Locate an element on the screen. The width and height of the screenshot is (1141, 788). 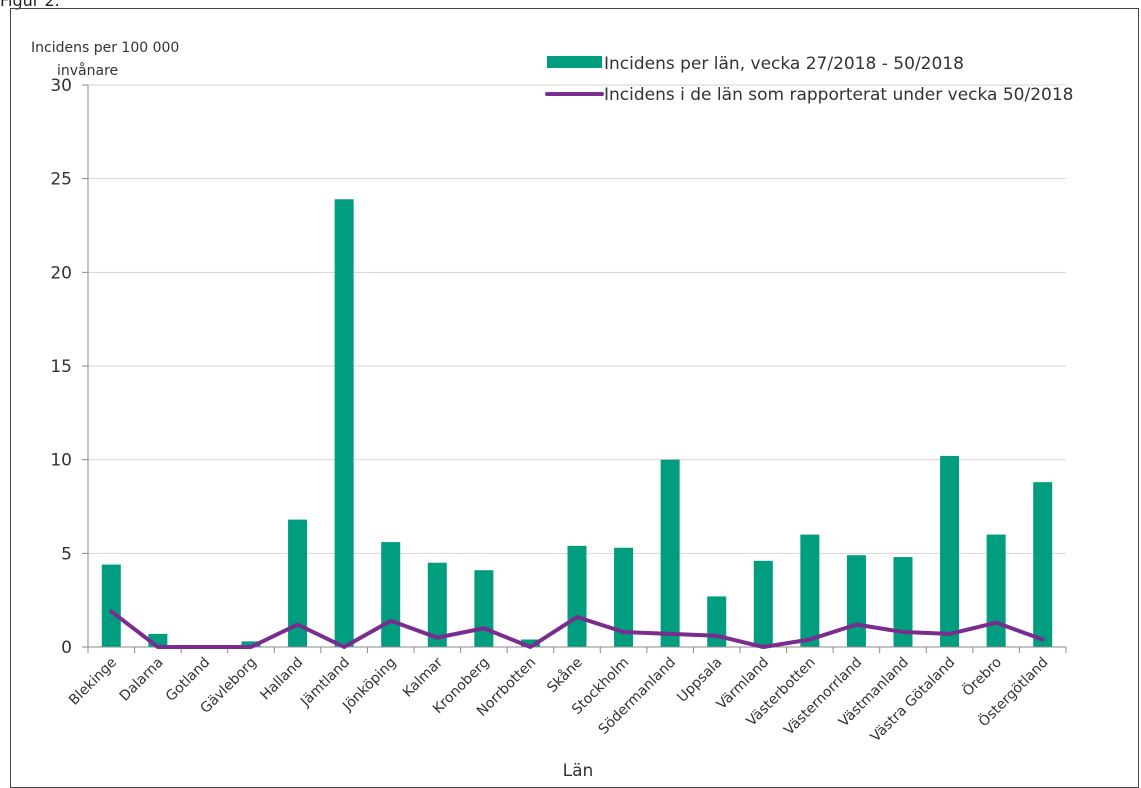
y-tick-label: 15 is located at coordinates (61, 367).